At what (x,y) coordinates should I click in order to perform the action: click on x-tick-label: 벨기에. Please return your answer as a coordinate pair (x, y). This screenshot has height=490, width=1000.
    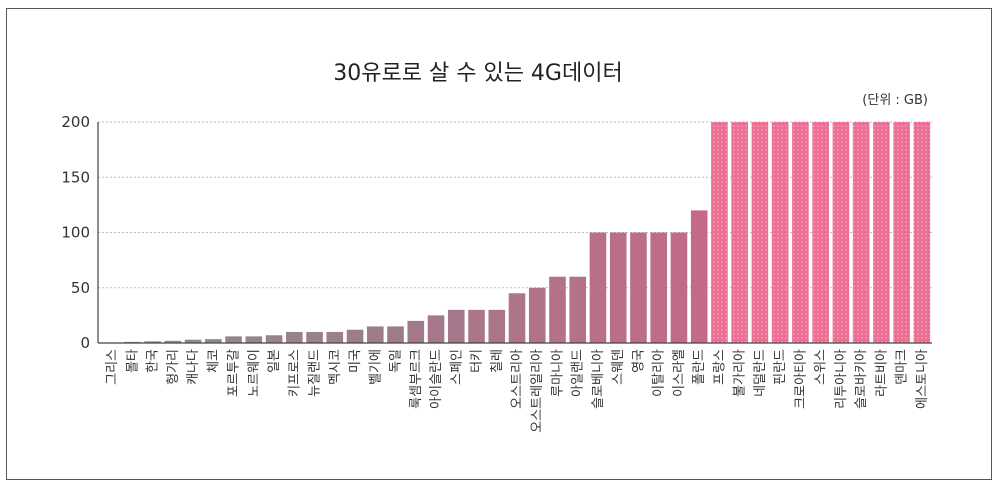
    Looking at the image, I should click on (375, 367).